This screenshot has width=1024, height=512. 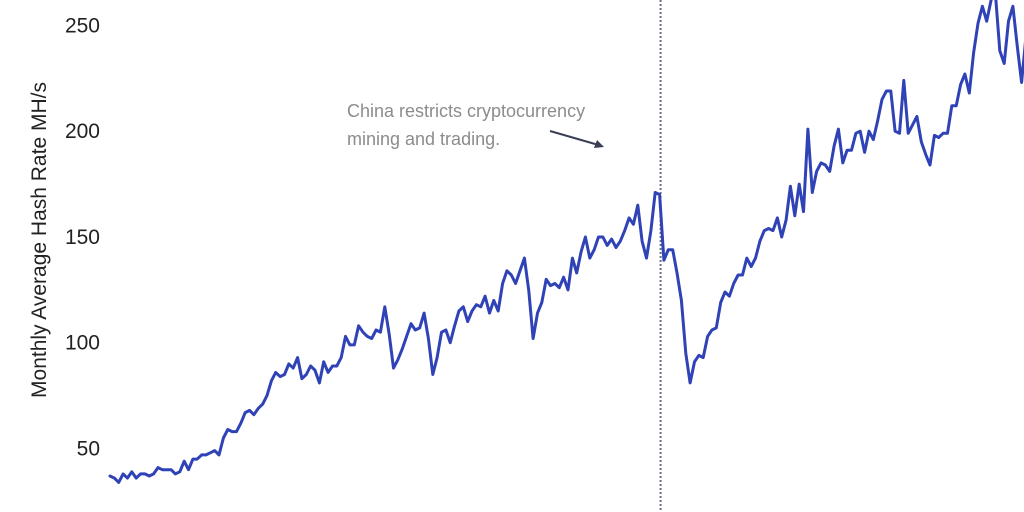 I want to click on y-tick-label: 100, so click(x=82, y=343).